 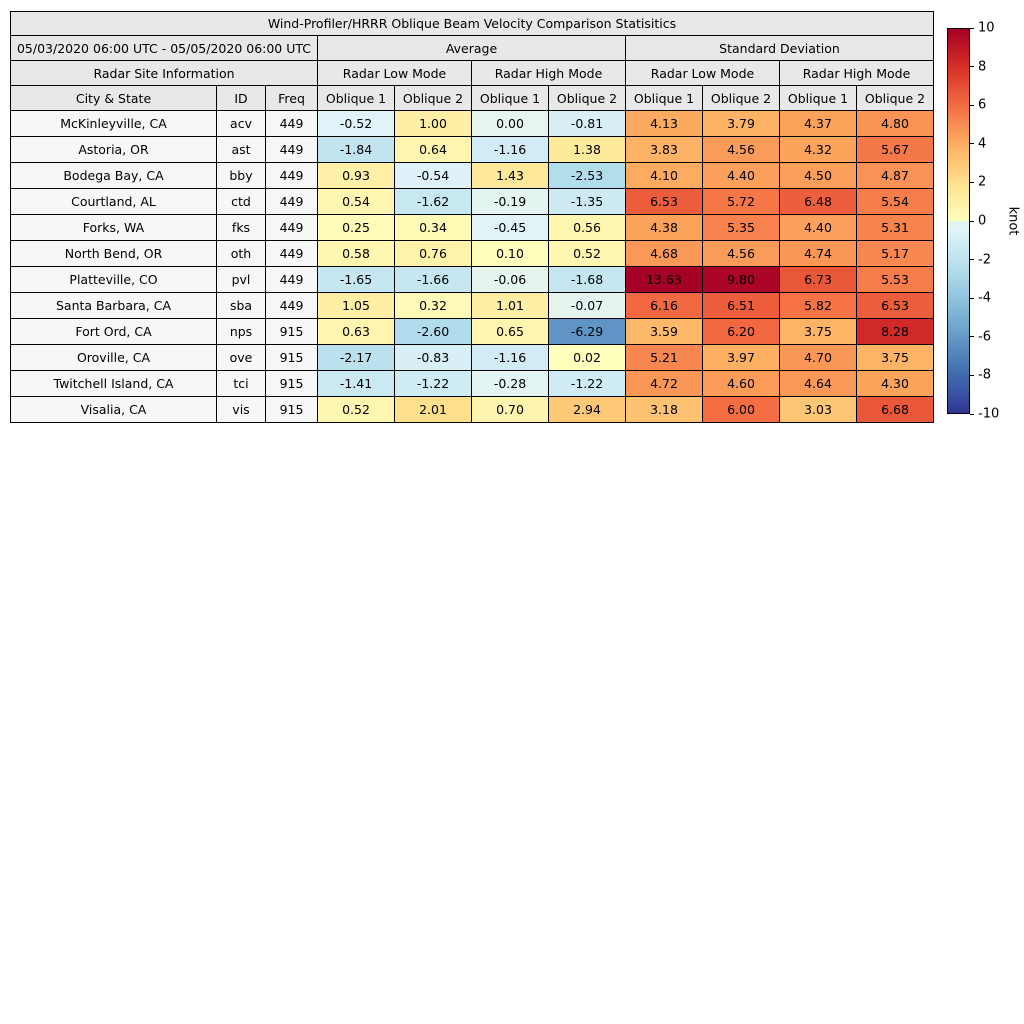 I want to click on value-cell: 4.30, so click(x=895, y=383).